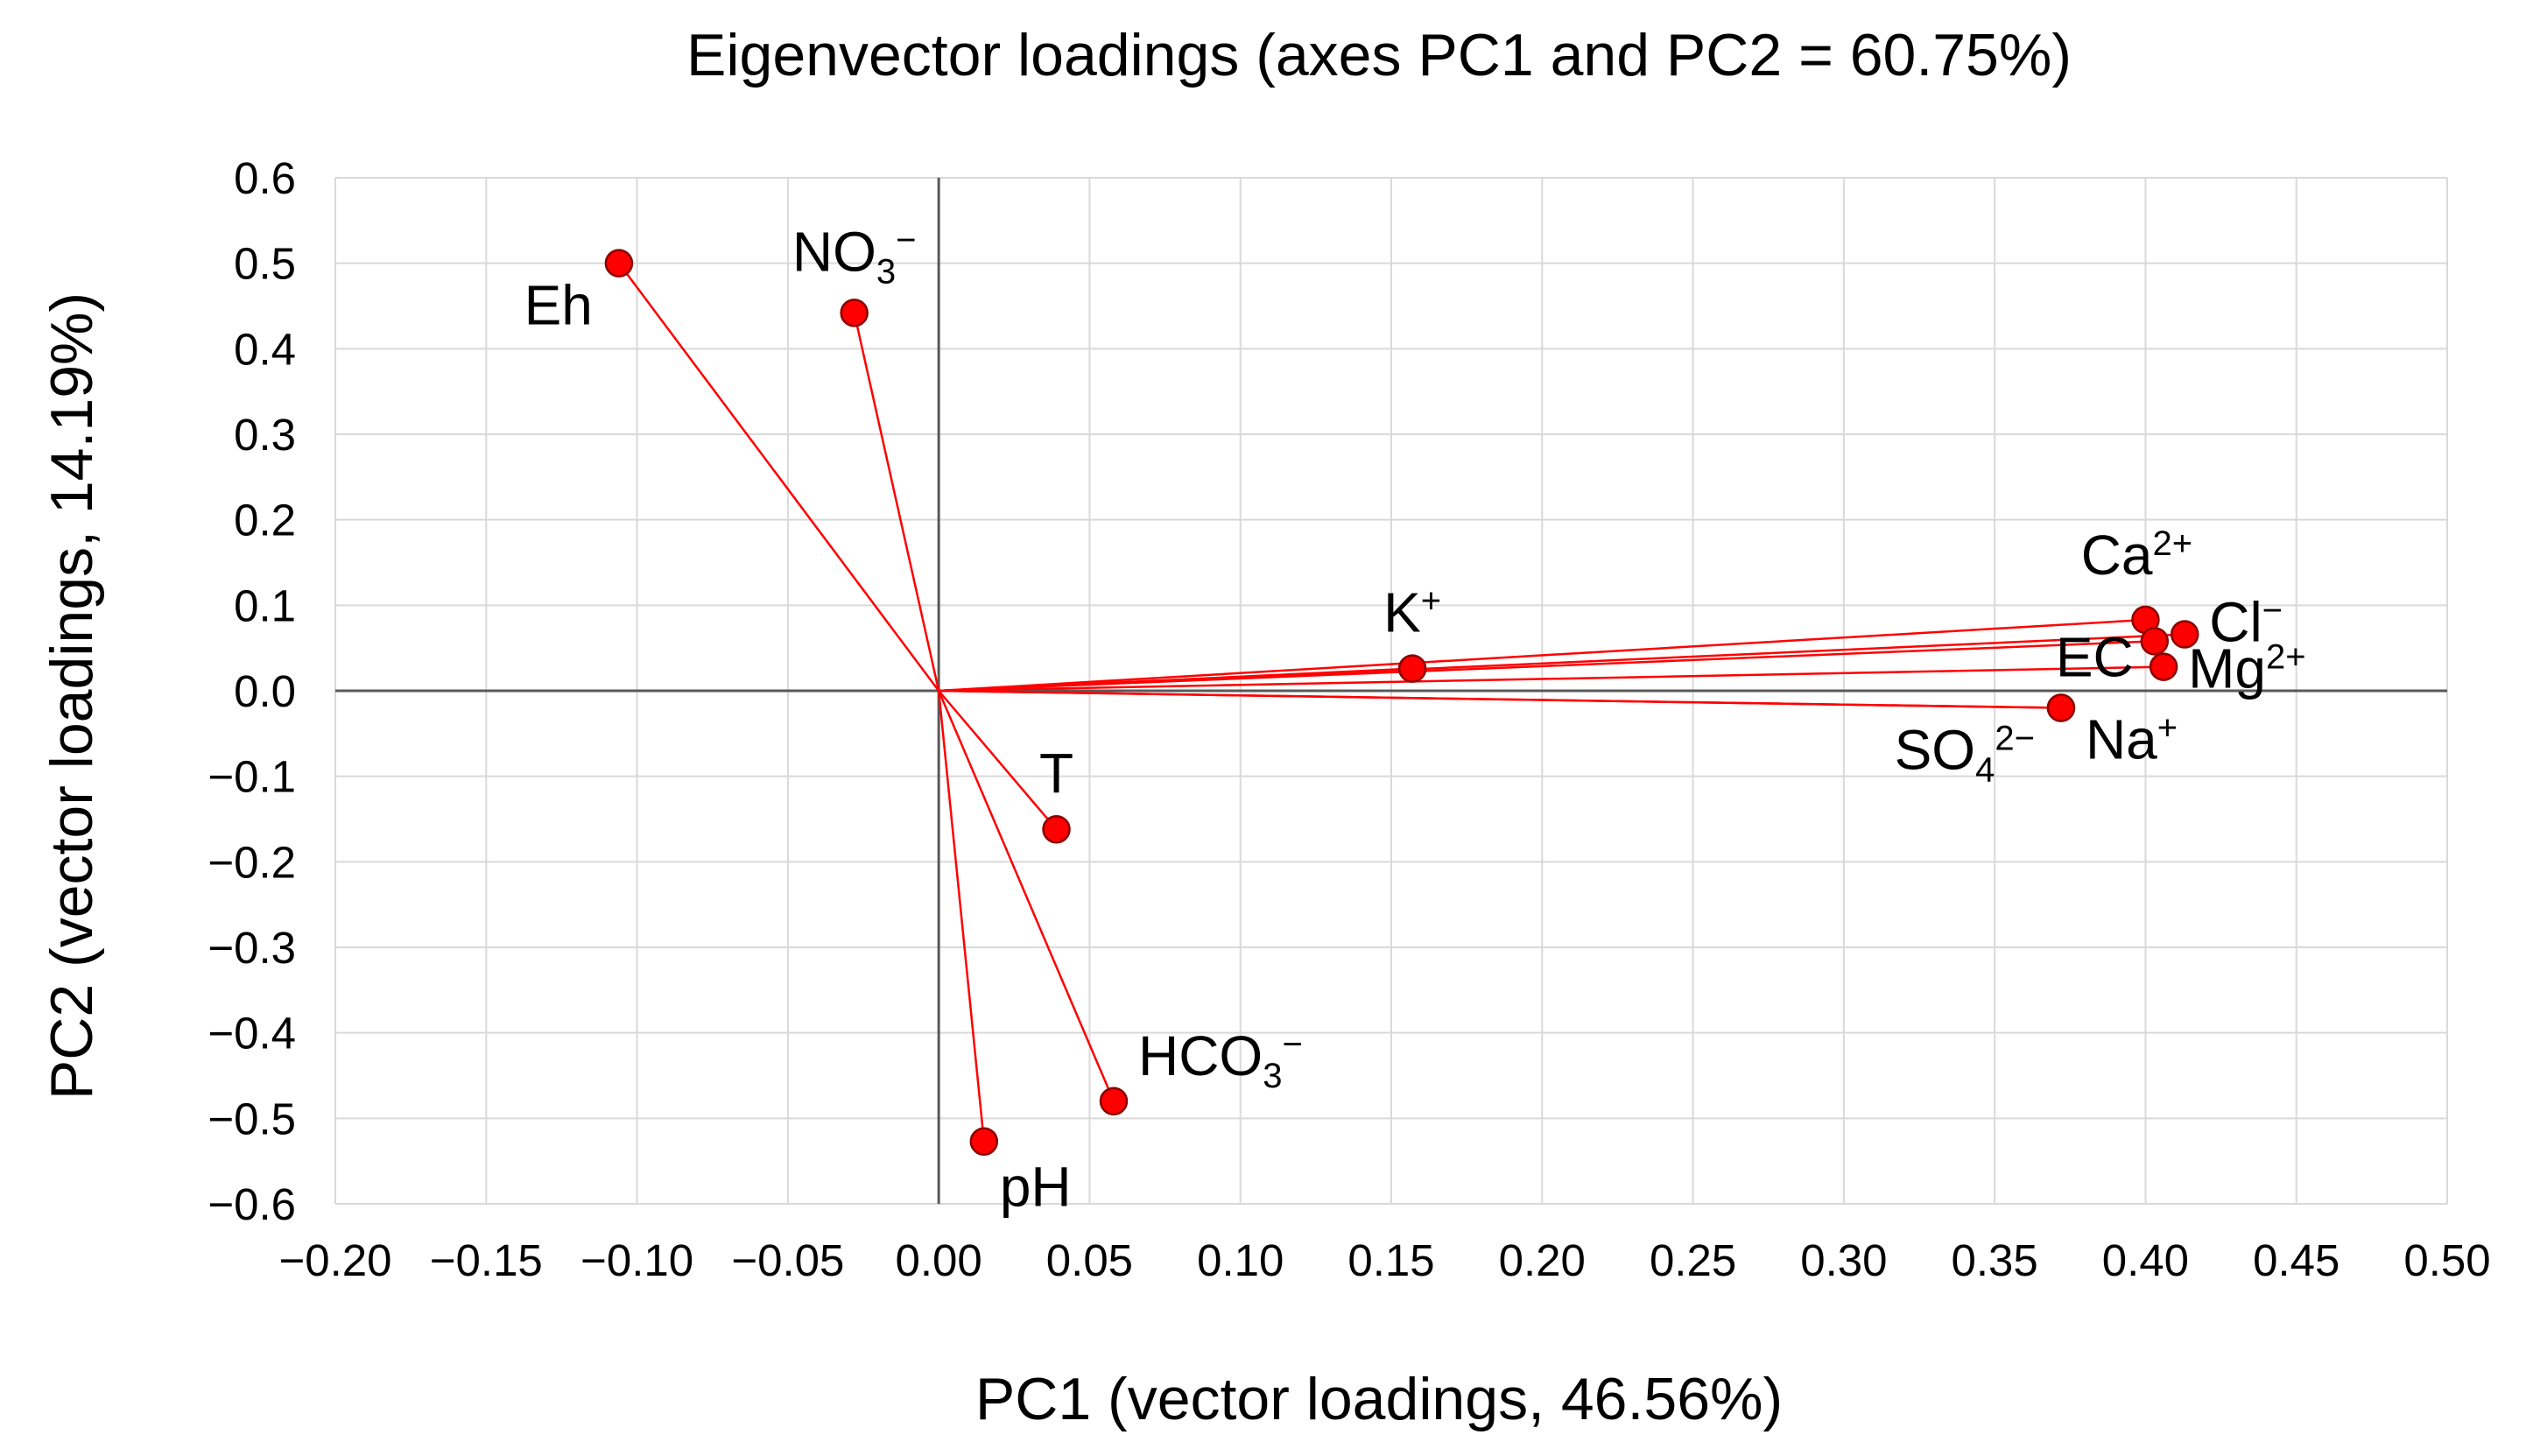  What do you see at coordinates (2246, 622) in the screenshot?
I see `label-cl: Cl−` at bounding box center [2246, 622].